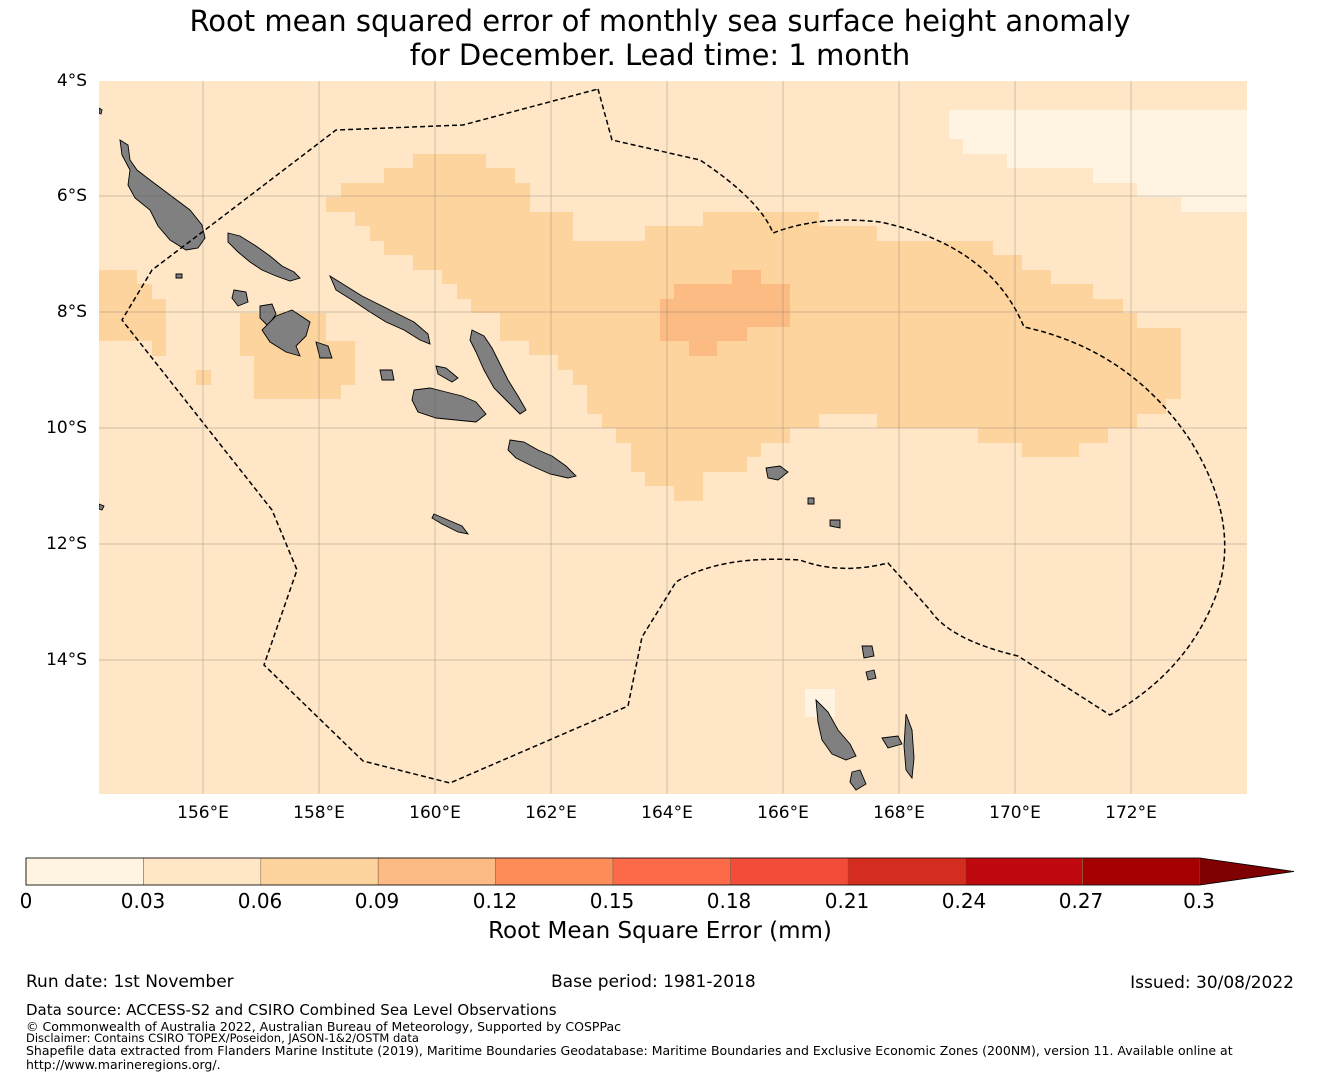  I want to click on lon-tick-label: 166°E, so click(783, 813).